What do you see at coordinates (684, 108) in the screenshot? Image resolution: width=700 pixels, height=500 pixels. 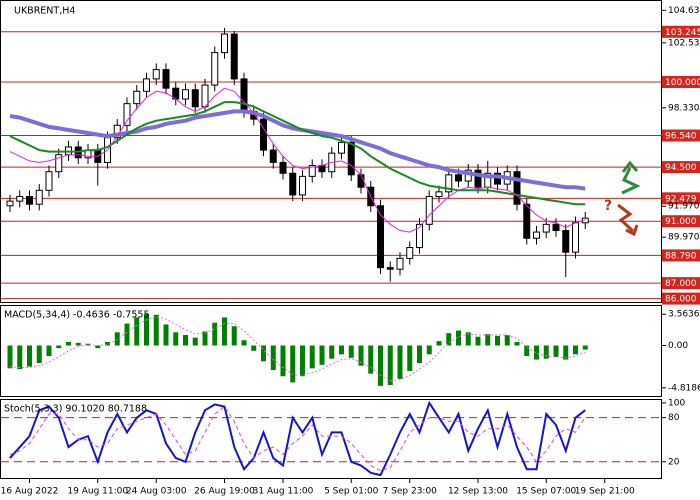 I see `y-tick-label: 98.330` at bounding box center [684, 108].